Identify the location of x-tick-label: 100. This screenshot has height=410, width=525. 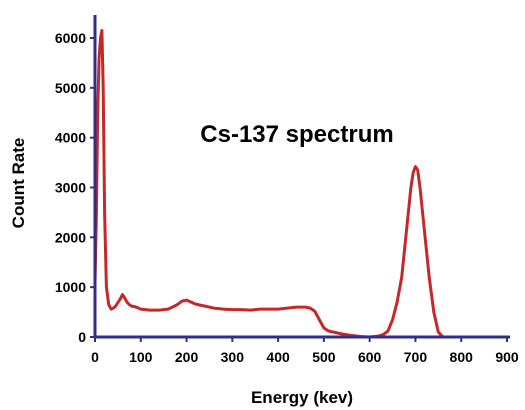
(141, 357).